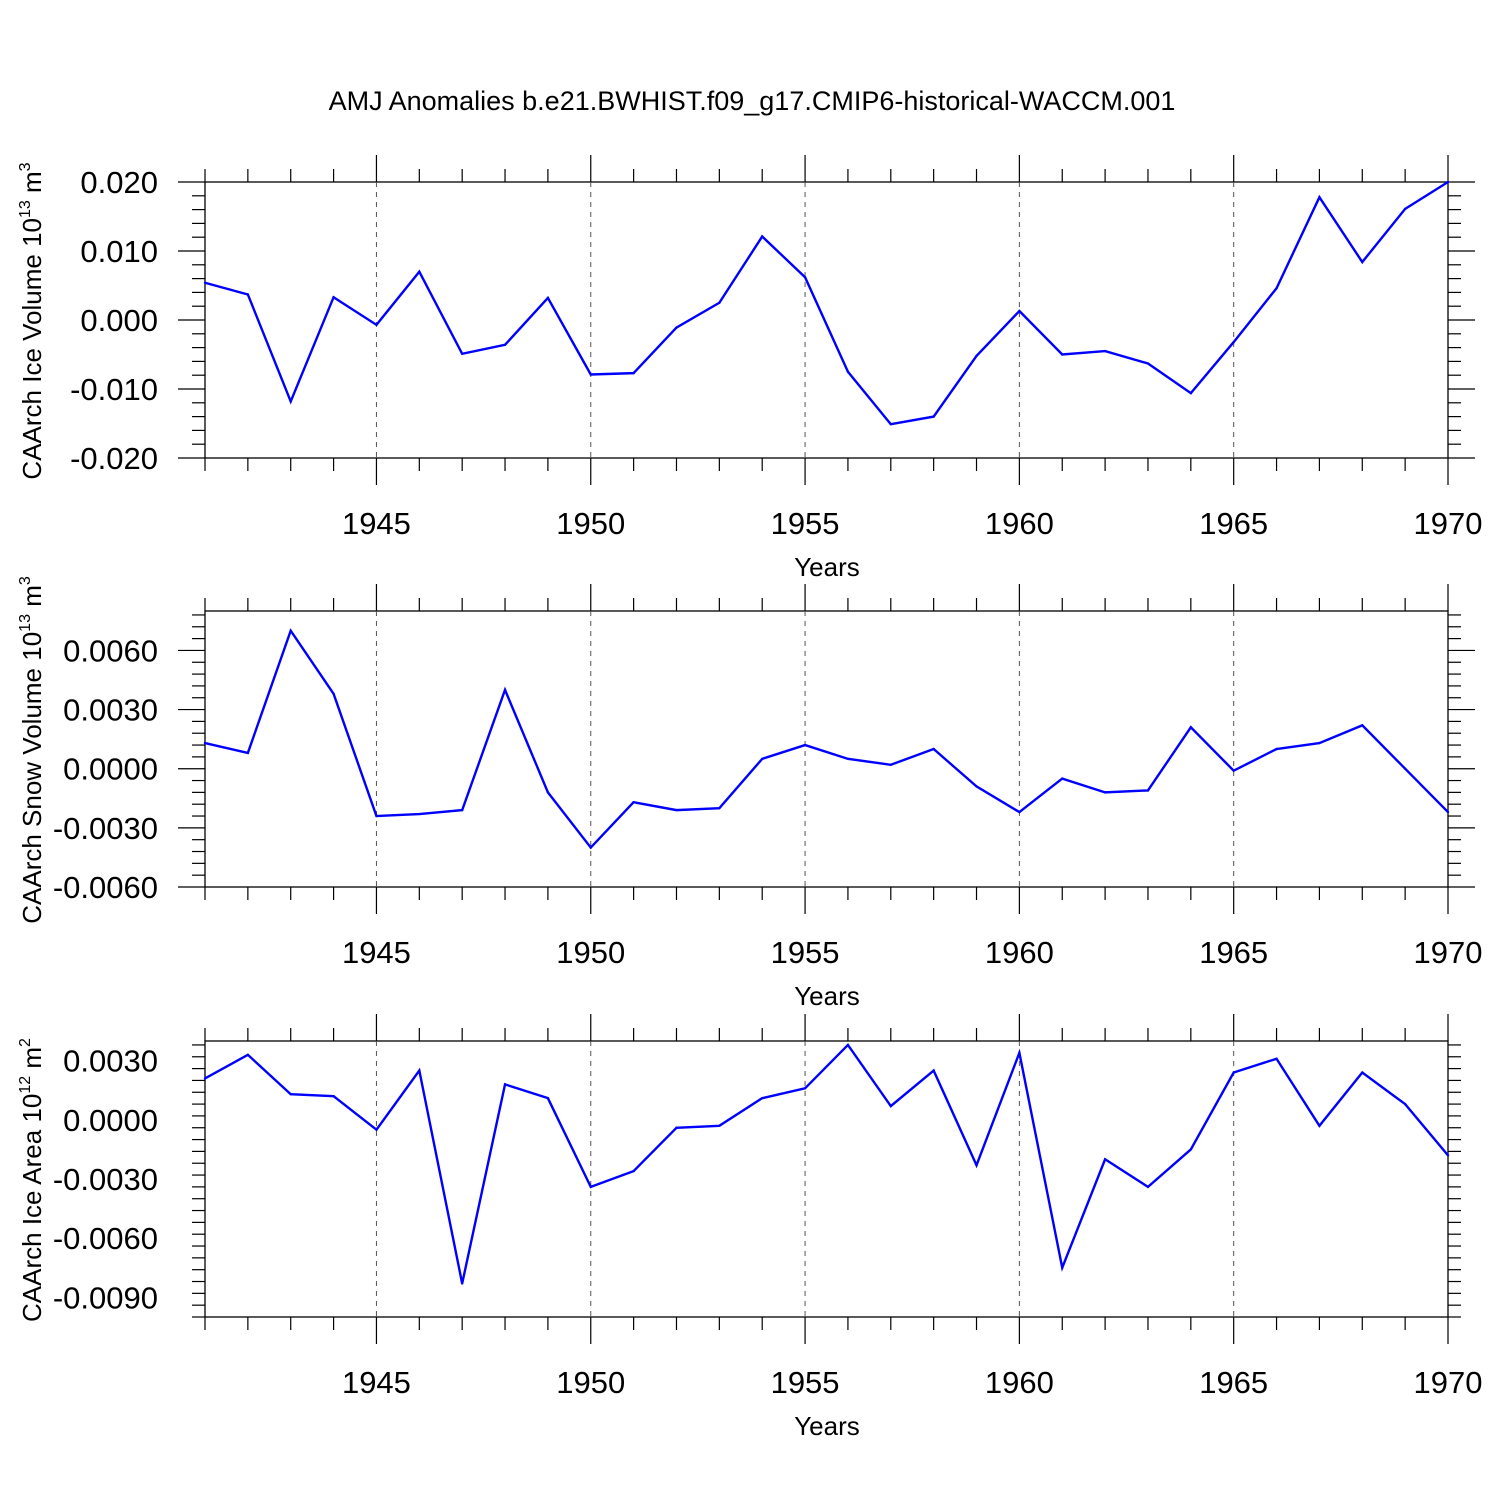 This screenshot has height=1500, width=1500. Describe the element at coordinates (119, 320) in the screenshot. I see `y-tick-label: 0.000` at that location.